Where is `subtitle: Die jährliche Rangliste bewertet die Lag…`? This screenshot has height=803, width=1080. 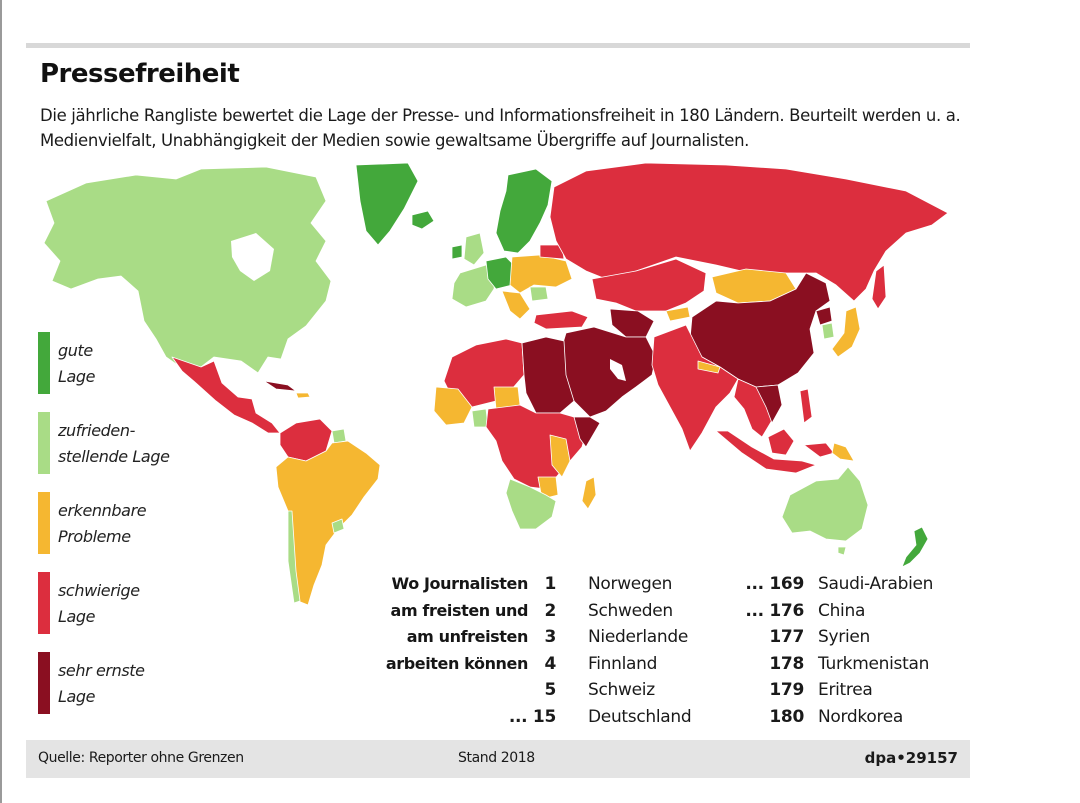 subtitle: Die jährliche Rangliste bewertet die Lag… is located at coordinates (500, 128).